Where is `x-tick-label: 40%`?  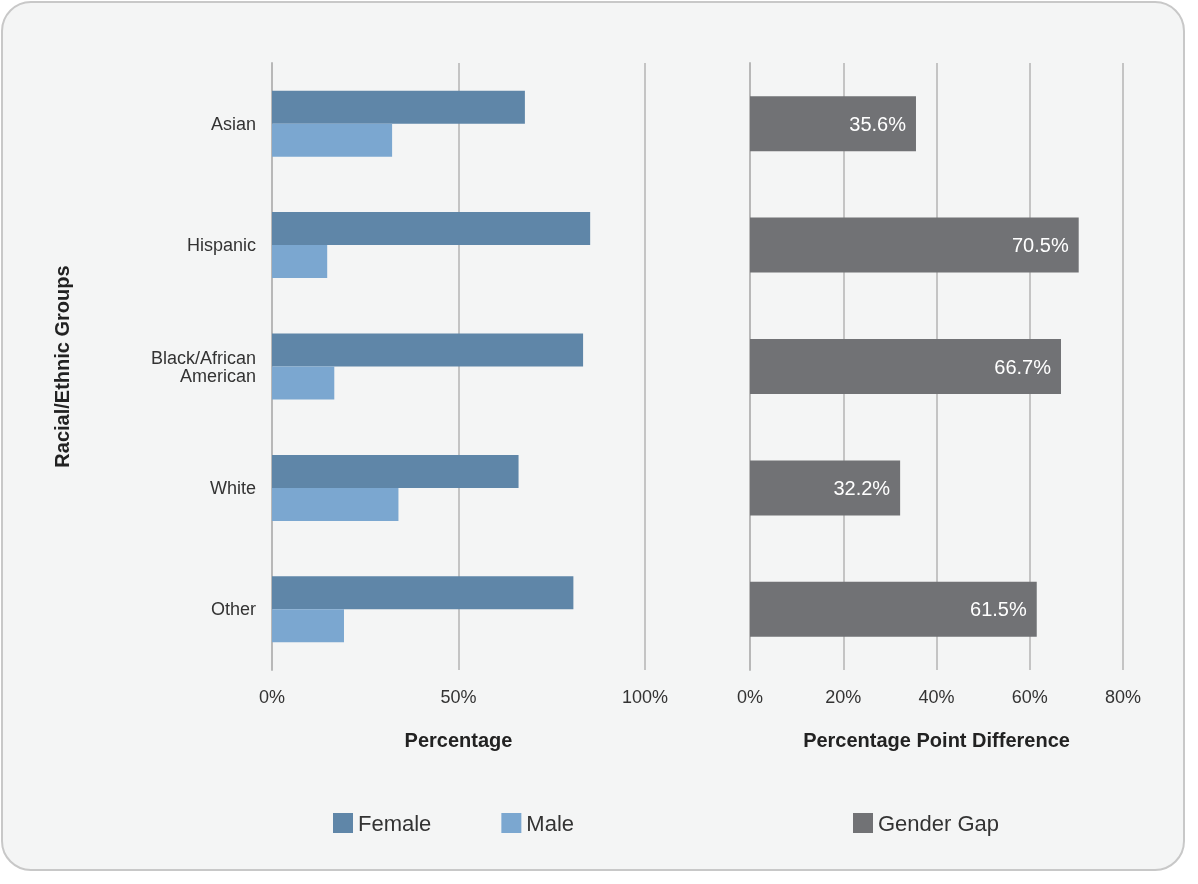 x-tick-label: 40% is located at coordinates (936, 697).